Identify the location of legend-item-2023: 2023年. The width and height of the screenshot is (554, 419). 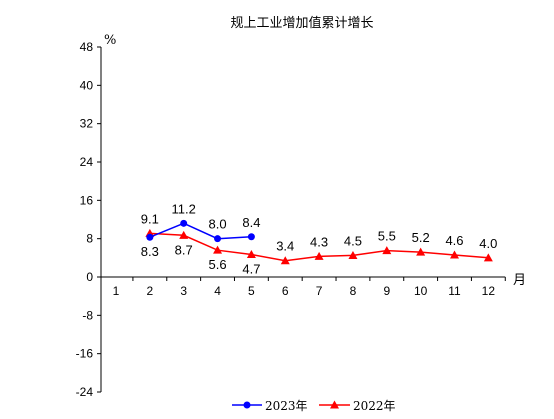
(270, 406).